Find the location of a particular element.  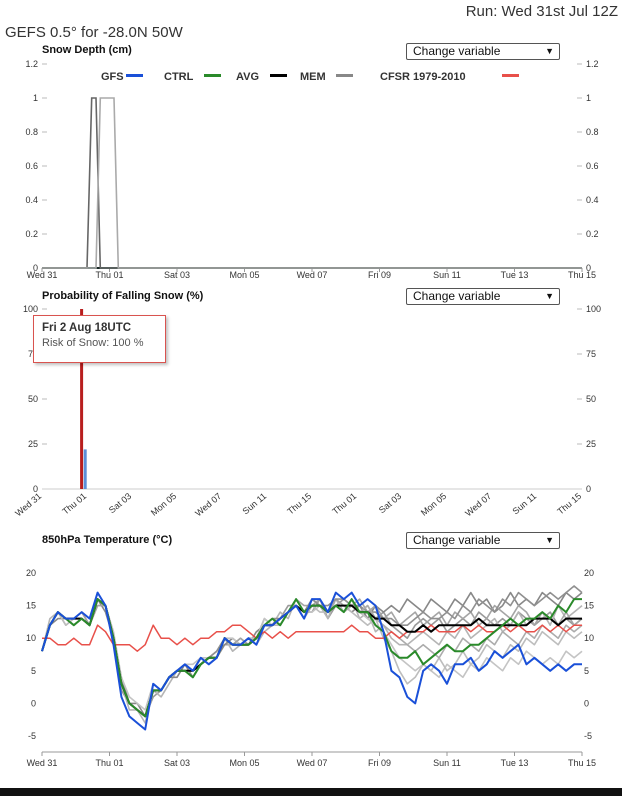

tooltip-date: Fri 2 Aug 18UTC is located at coordinates (87, 328).